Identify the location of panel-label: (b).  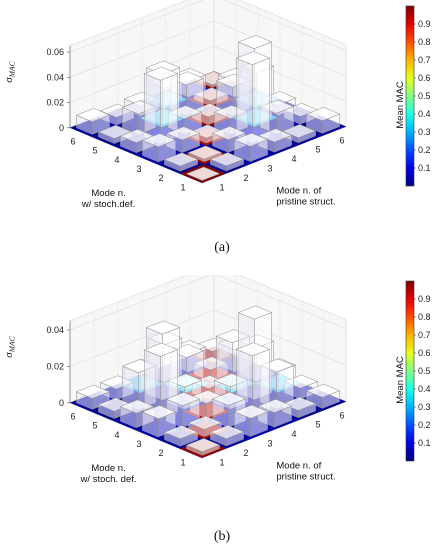
(222, 536).